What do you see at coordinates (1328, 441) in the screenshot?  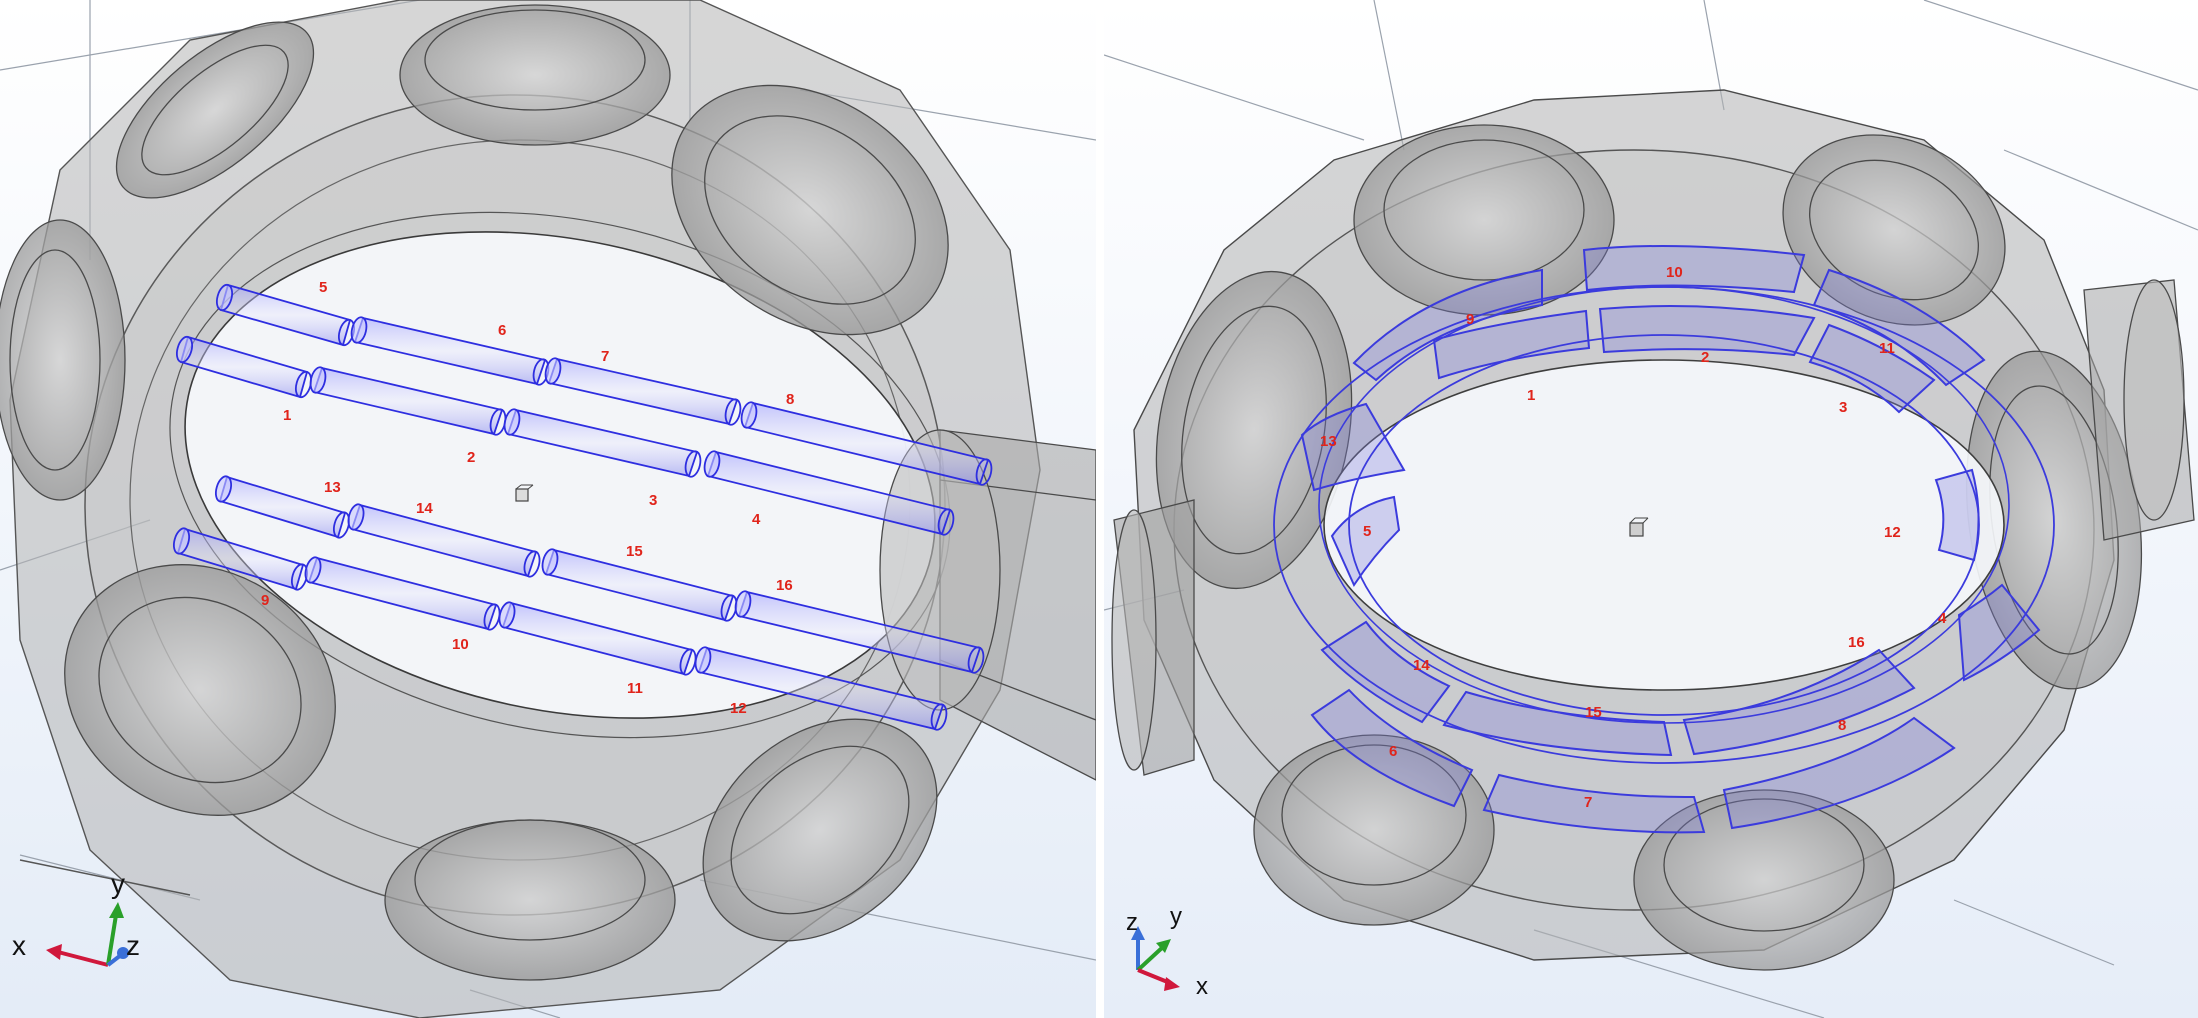 I see `segment-label-13: 13` at bounding box center [1328, 441].